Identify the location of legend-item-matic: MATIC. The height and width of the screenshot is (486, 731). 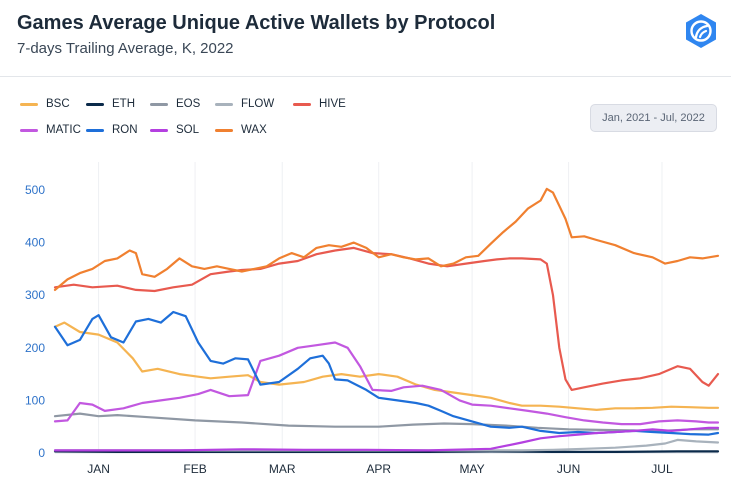
(50, 130).